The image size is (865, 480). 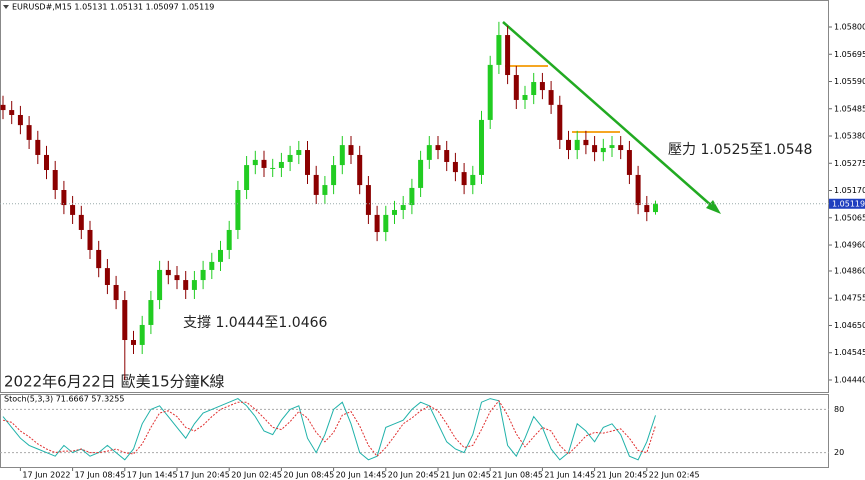 What do you see at coordinates (517, 475) in the screenshot?
I see `x-tick-label: 21 Jun 08:45` at bounding box center [517, 475].